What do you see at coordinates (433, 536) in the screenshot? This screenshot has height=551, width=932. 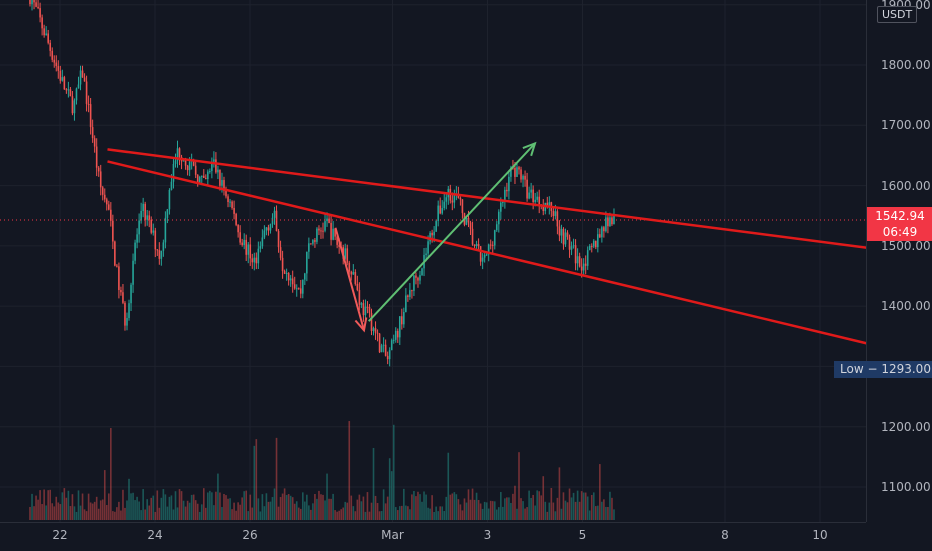 I see `time-axis: 22 24 26 Mar 3 5 8 10` at bounding box center [433, 536].